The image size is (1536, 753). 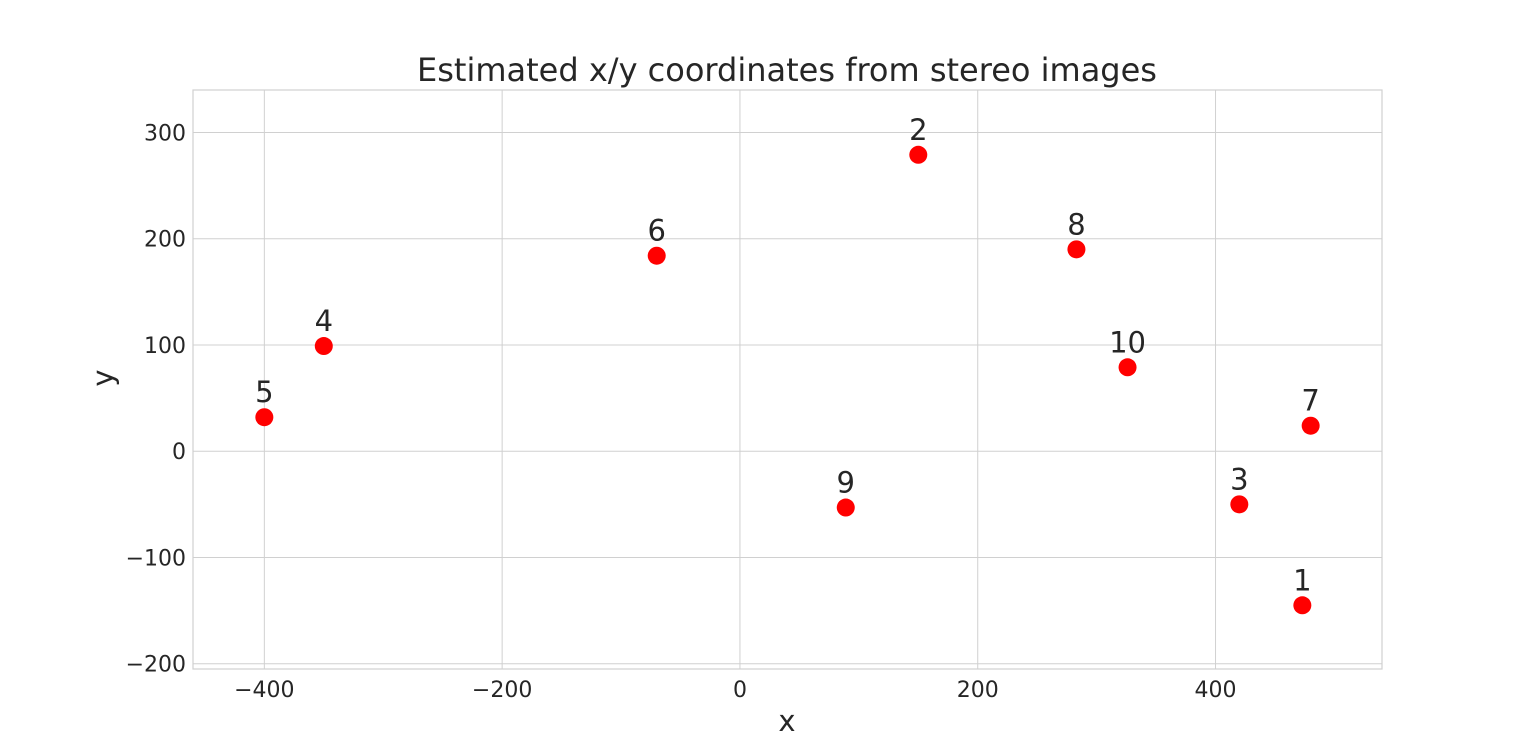 I want to click on x-tick-label: −200, so click(x=502, y=690).